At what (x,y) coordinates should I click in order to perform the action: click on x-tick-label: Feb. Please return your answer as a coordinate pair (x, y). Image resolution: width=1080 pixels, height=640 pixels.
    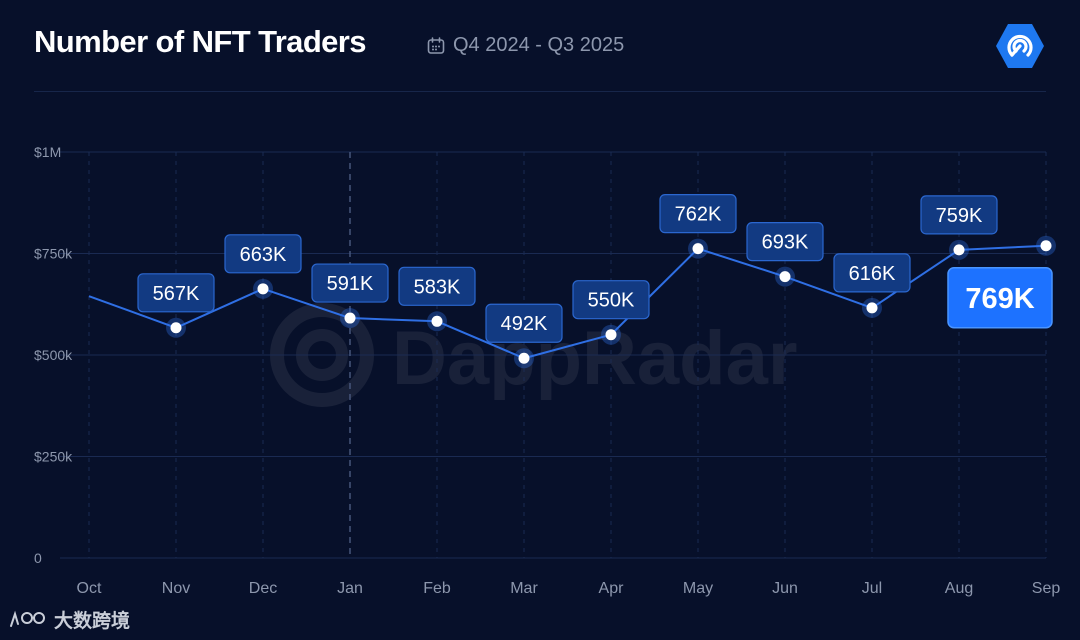
    Looking at the image, I should click on (437, 588).